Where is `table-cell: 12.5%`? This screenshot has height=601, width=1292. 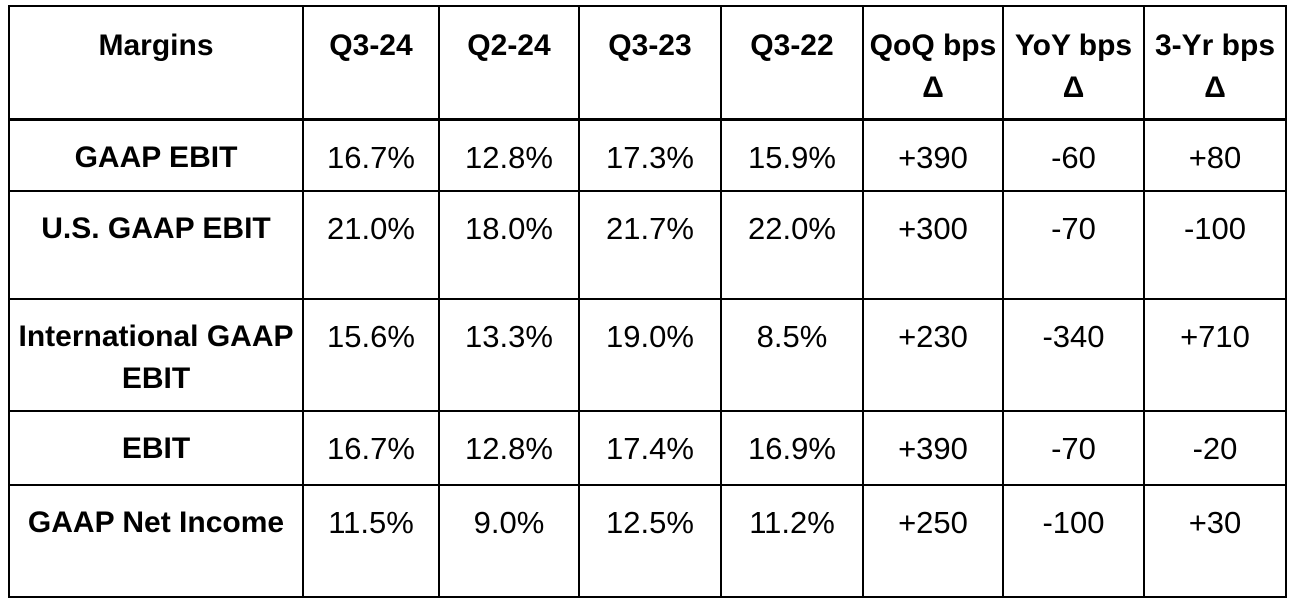 table-cell: 12.5% is located at coordinates (650, 541).